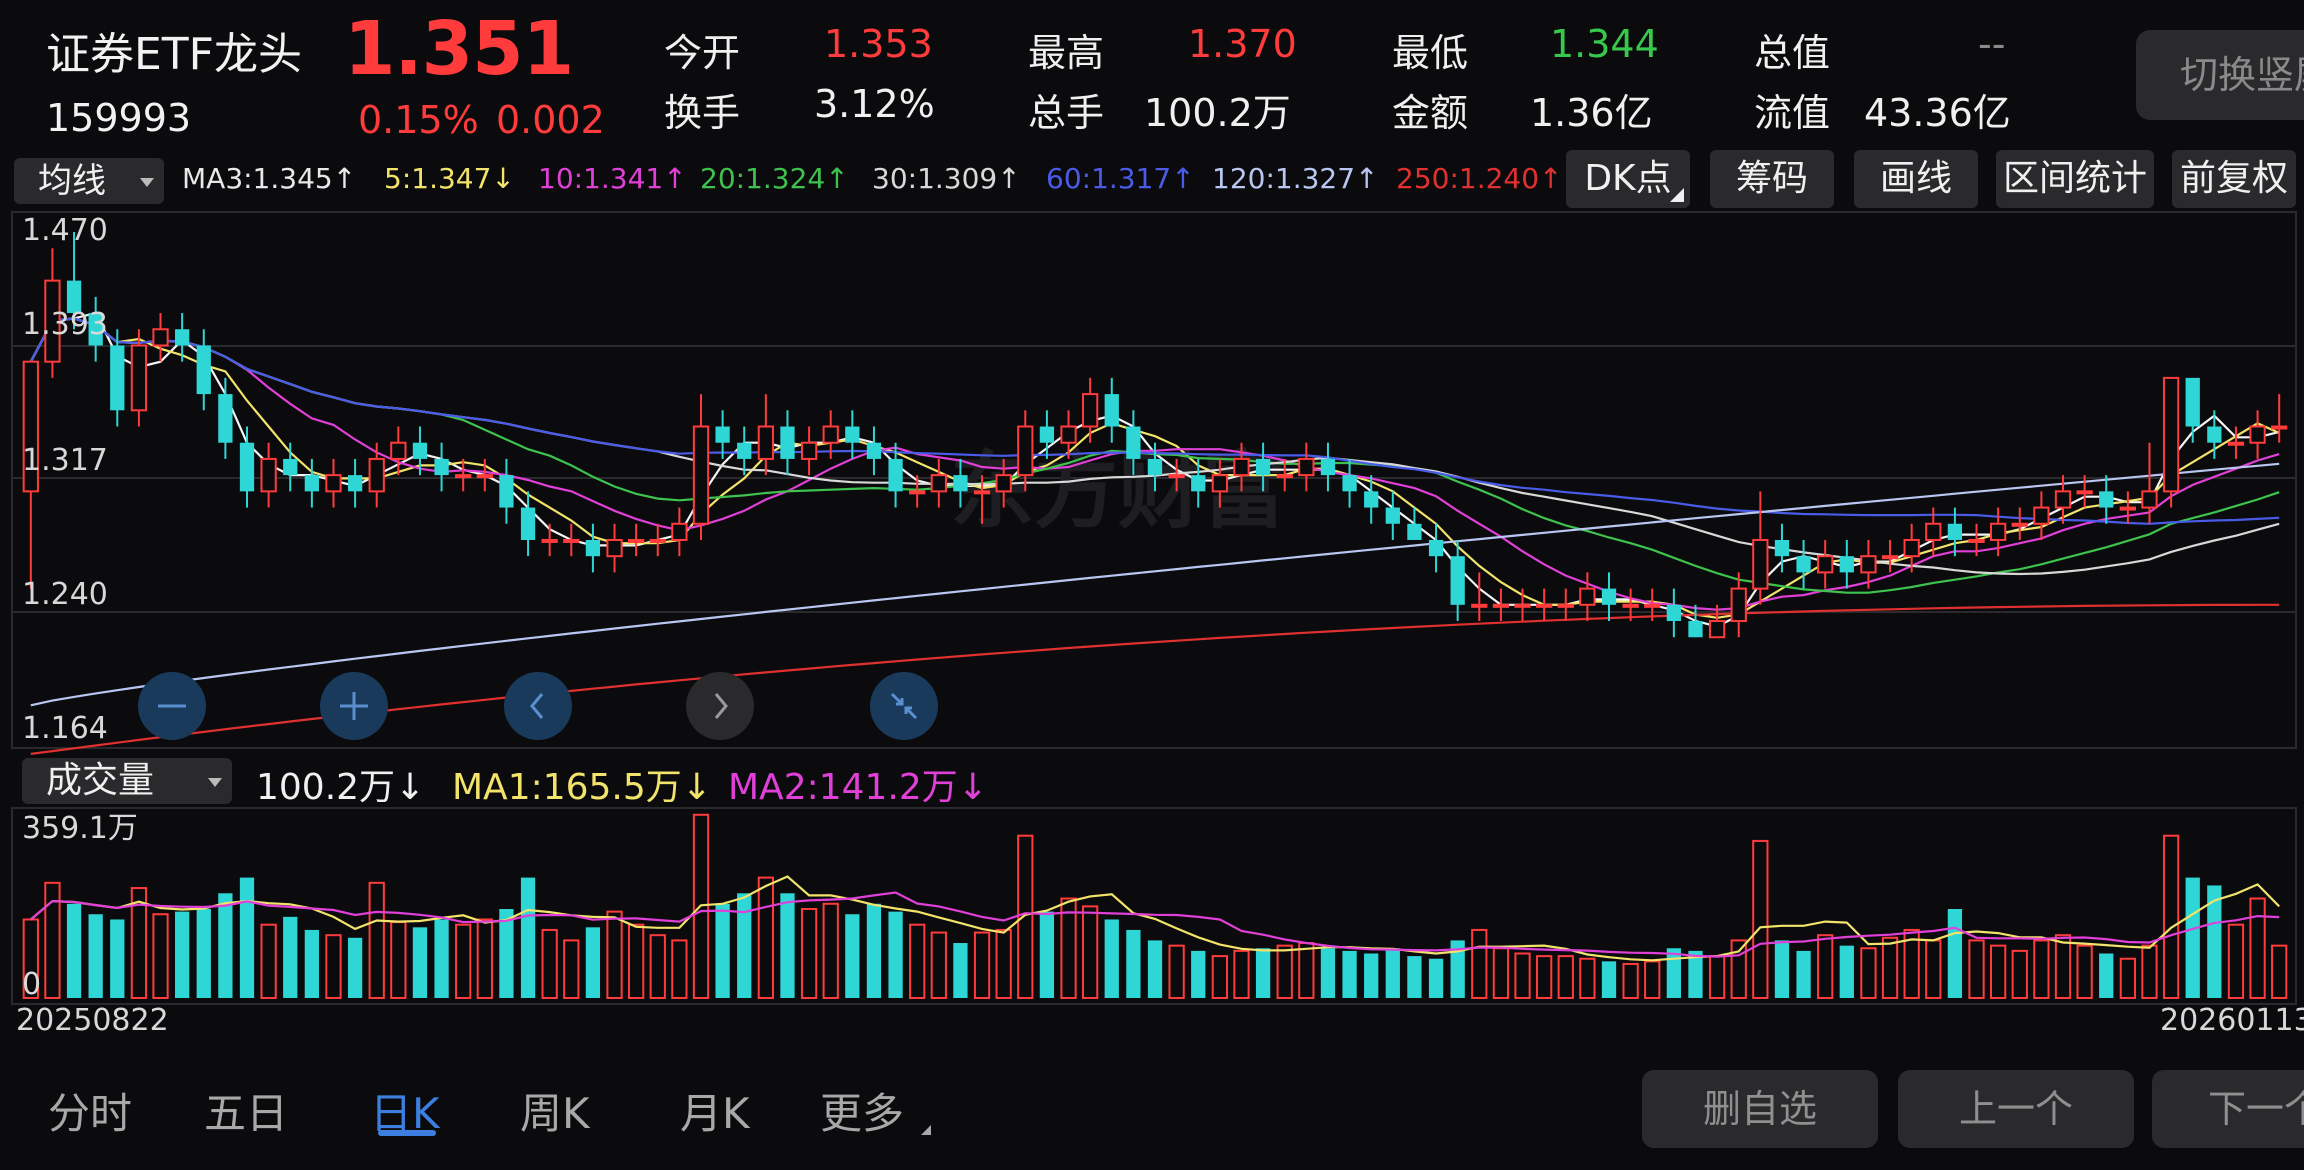 The height and width of the screenshot is (1170, 2304). What do you see at coordinates (2220, 75) in the screenshot?
I see `switch-orientation-button: 切换竖屏` at bounding box center [2220, 75].